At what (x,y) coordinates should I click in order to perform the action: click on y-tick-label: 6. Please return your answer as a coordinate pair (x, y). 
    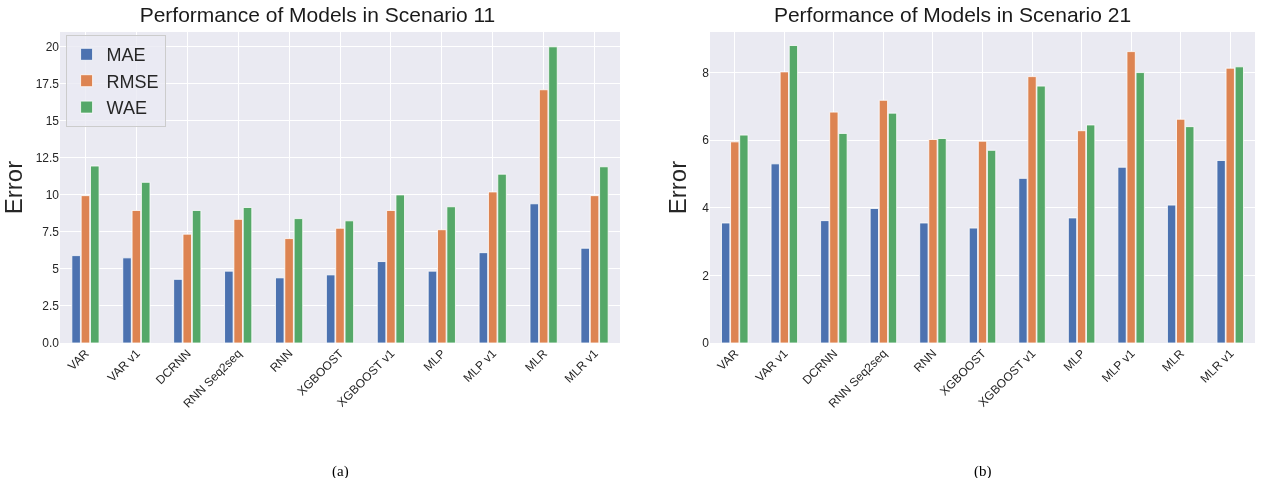
    Looking at the image, I should click on (706, 140).